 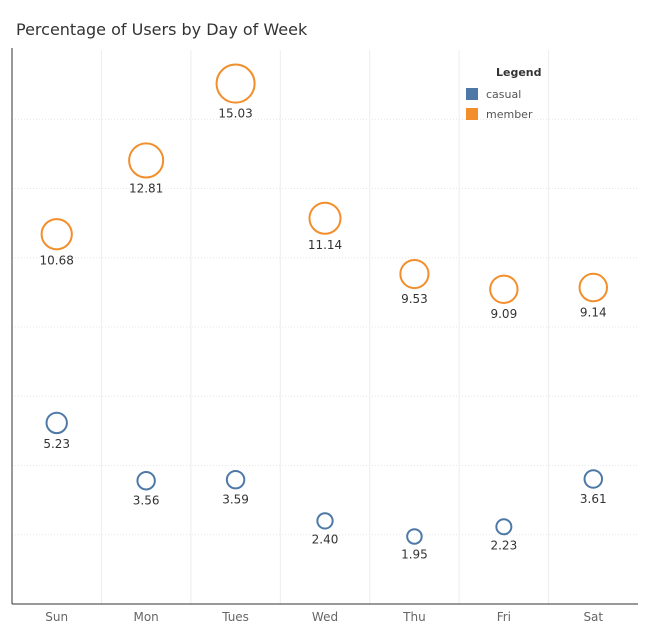 What do you see at coordinates (146, 500) in the screenshot?
I see `data-label-casual-mon: 3.56` at bounding box center [146, 500].